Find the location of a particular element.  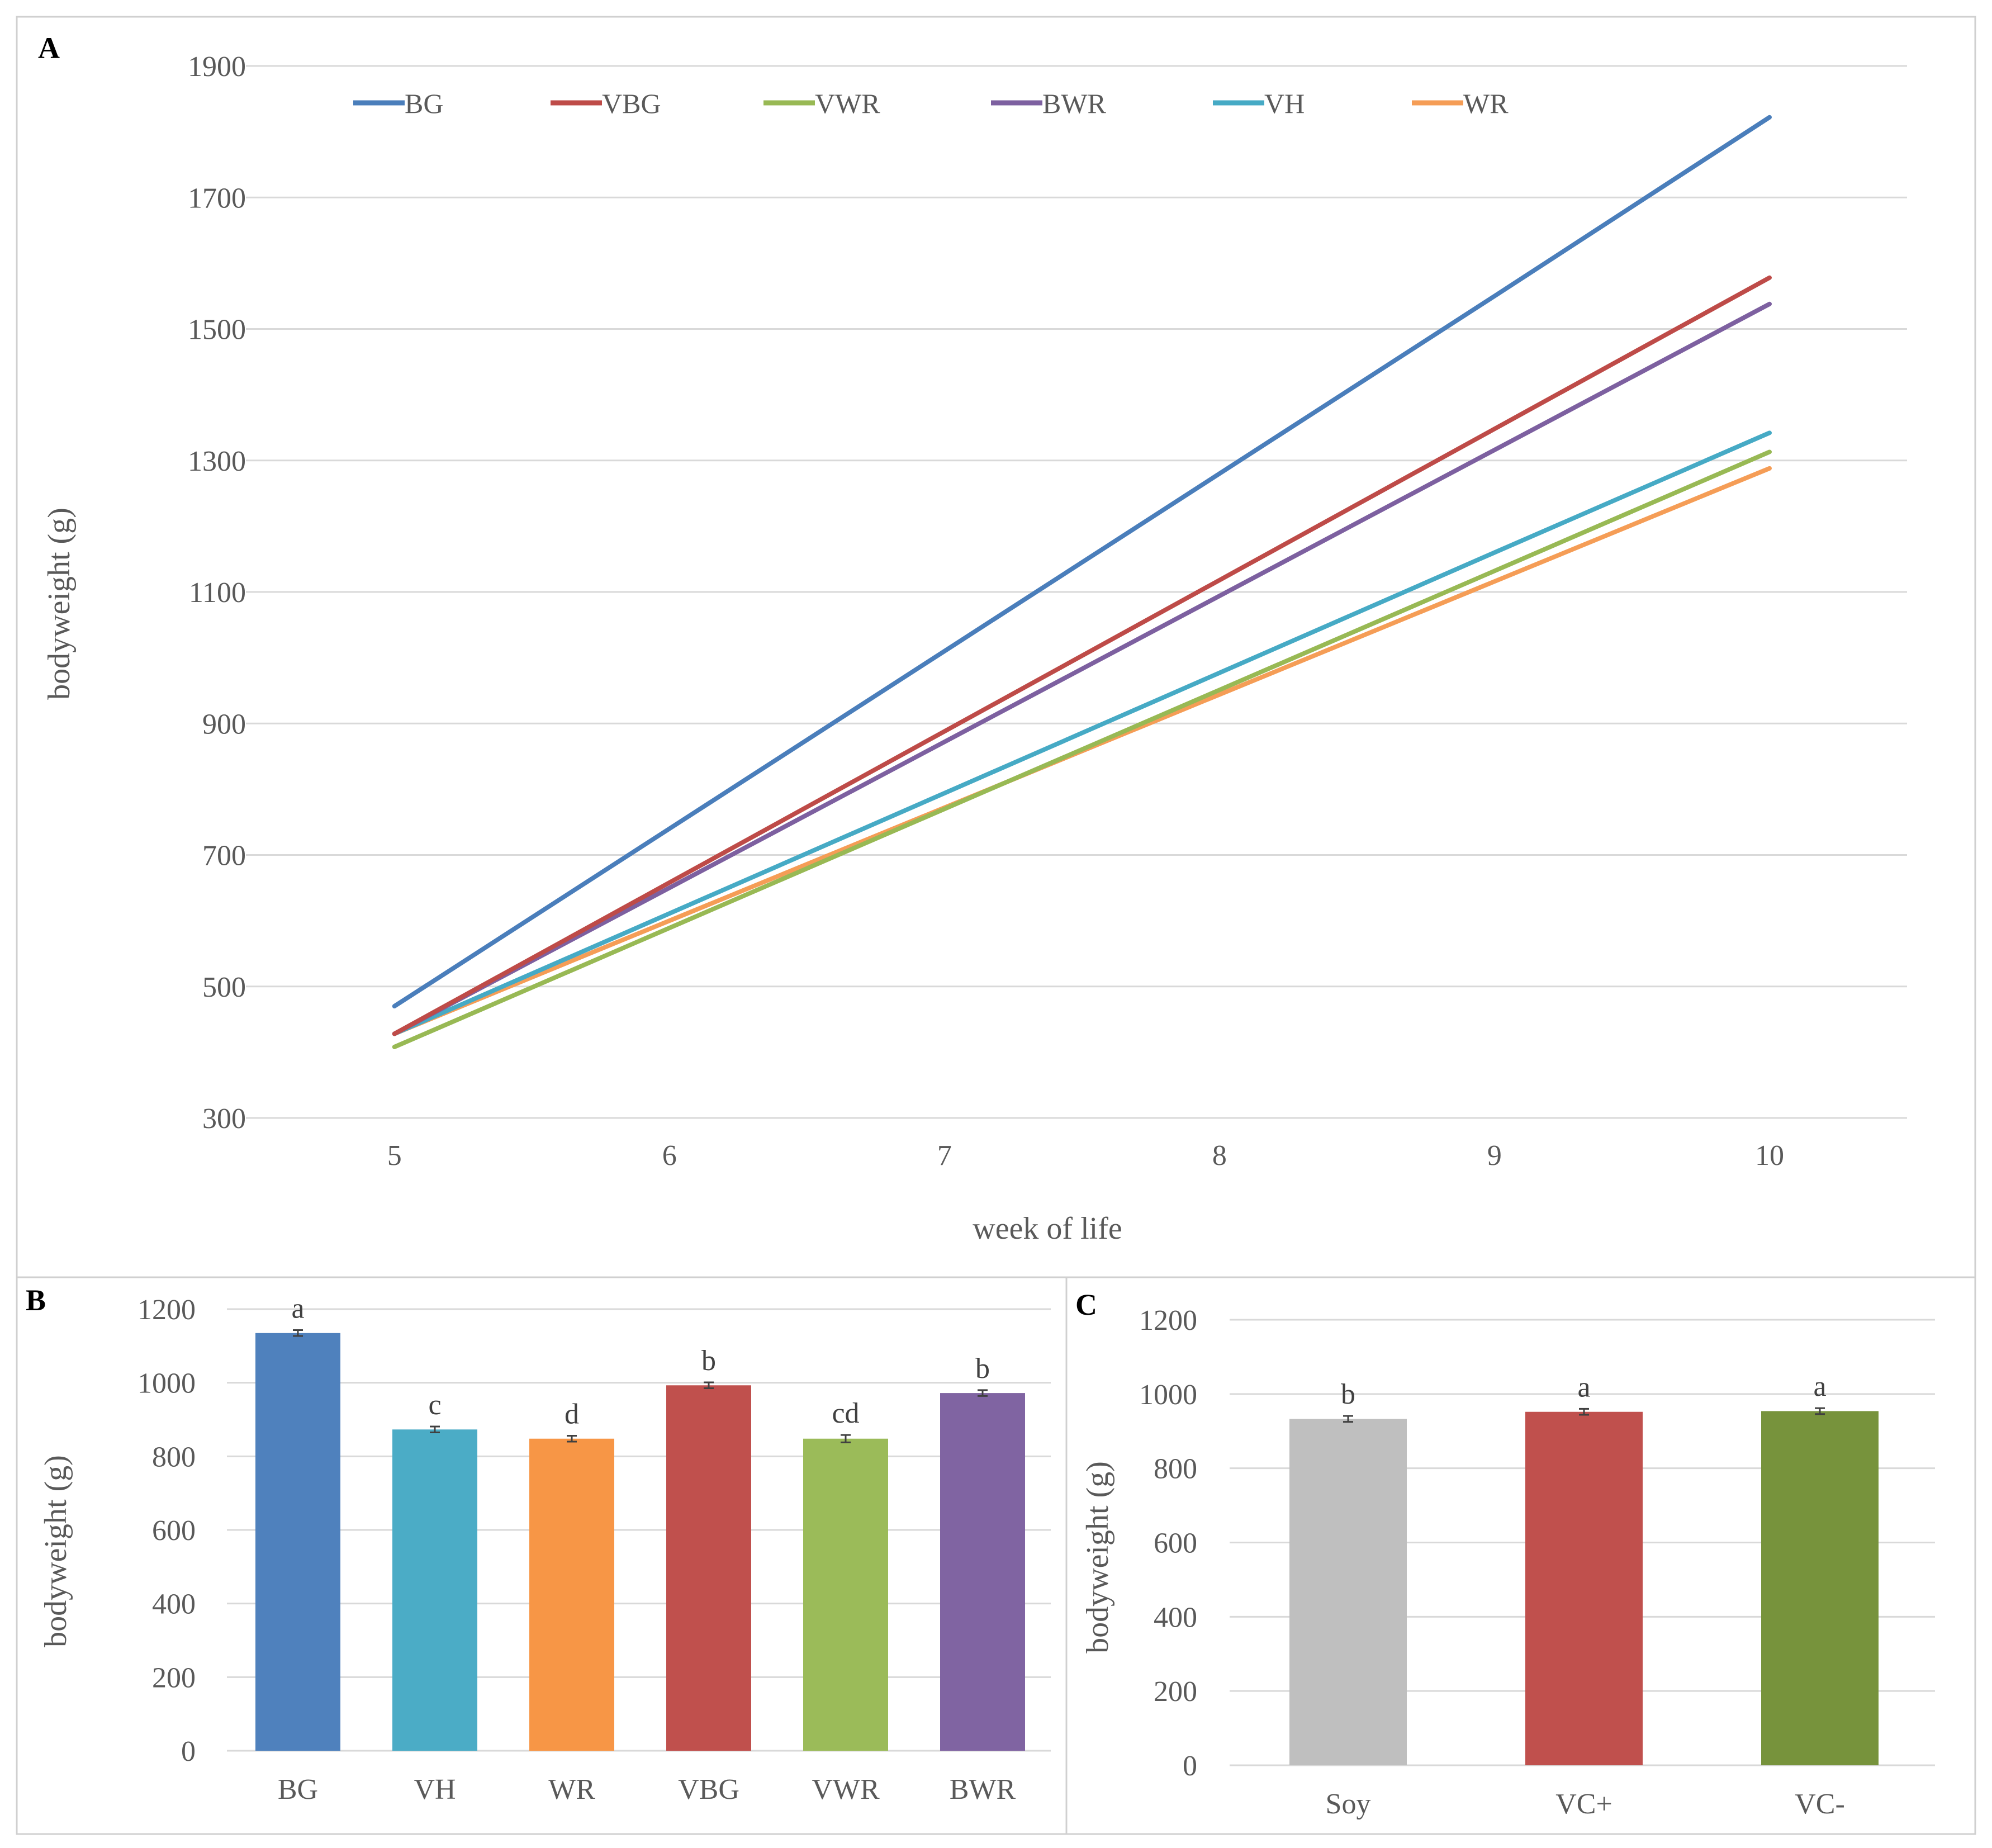

panel-c-frame is located at coordinates (1520, 1555).